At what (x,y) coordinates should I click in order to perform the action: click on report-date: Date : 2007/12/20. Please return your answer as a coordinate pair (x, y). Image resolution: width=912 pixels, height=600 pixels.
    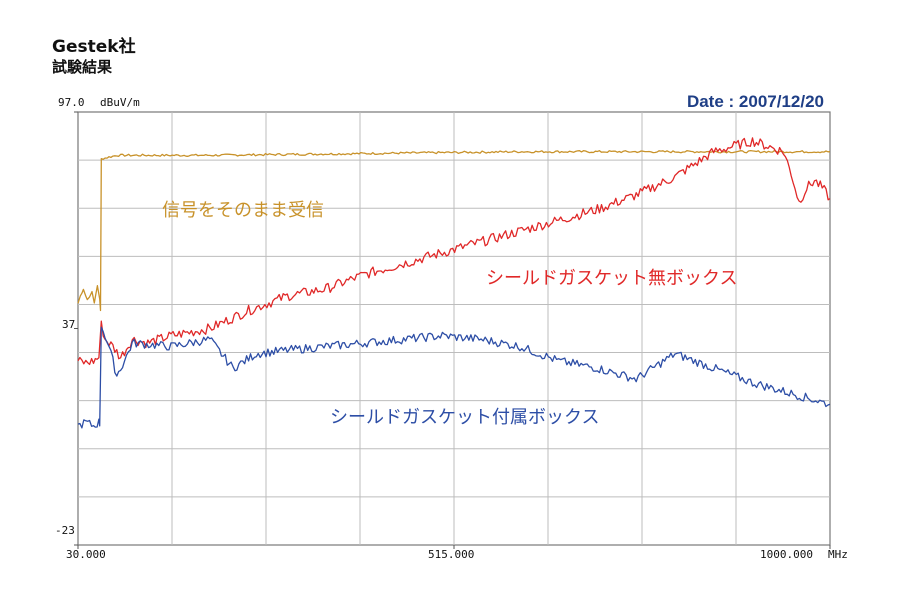
    Looking at the image, I should click on (755, 101).